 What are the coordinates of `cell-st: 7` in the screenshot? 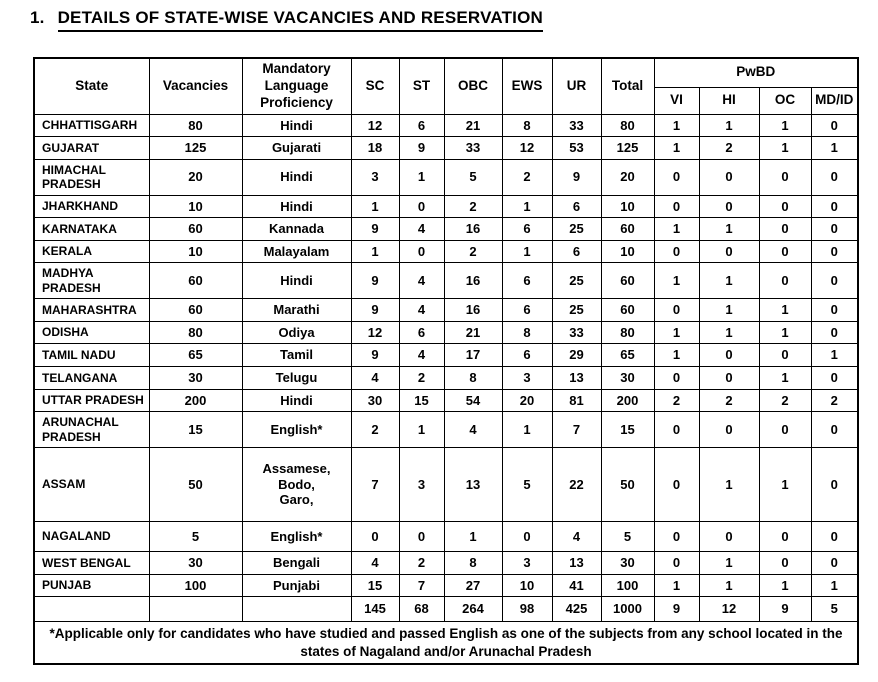 It's located at (421, 585).